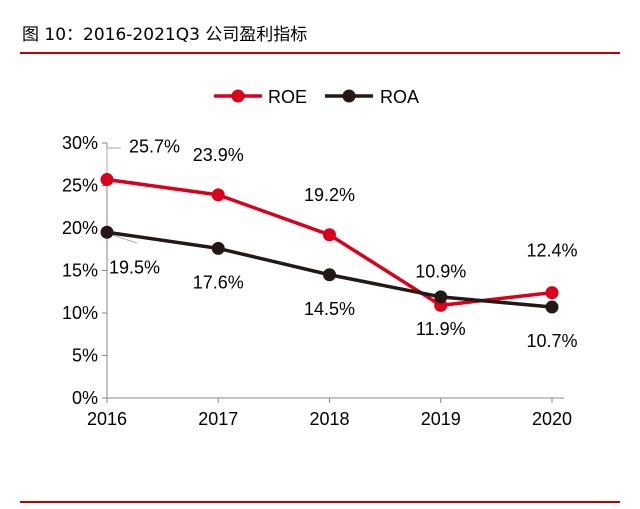 The height and width of the screenshot is (509, 640). What do you see at coordinates (287, 97) in the screenshot?
I see `roe-legend-label: ROE` at bounding box center [287, 97].